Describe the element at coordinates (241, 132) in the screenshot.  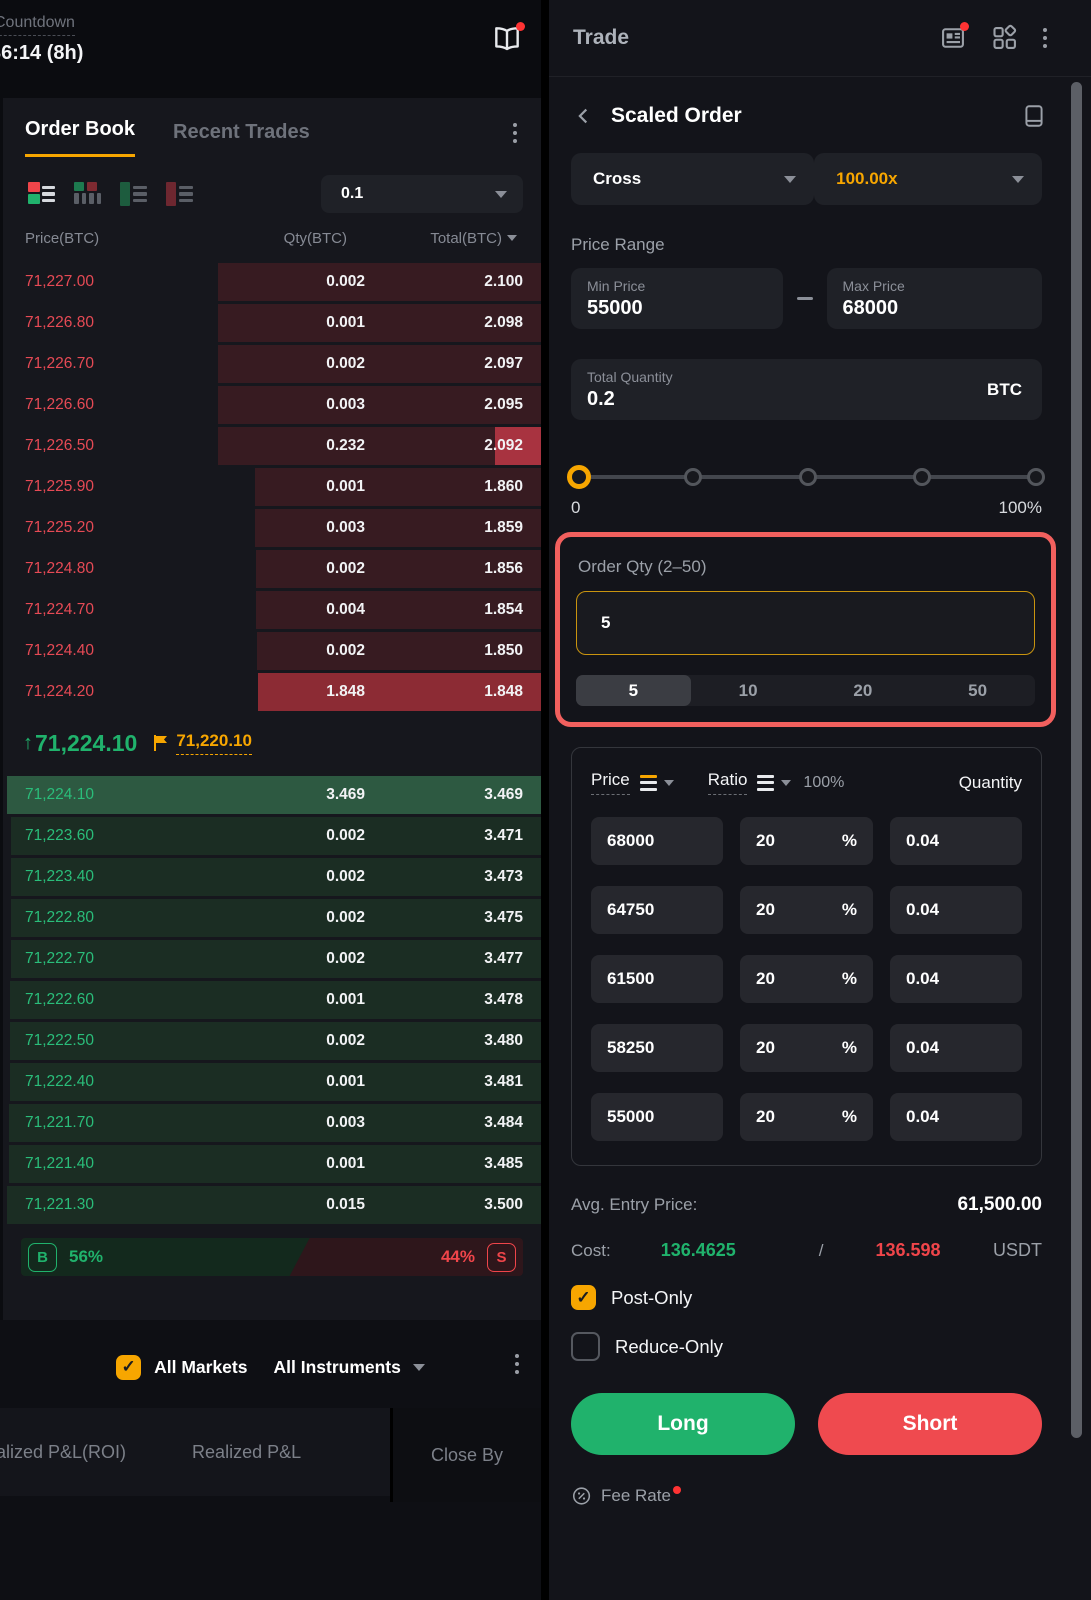
I see `tab-recent-trades: Recent Trades` at that location.